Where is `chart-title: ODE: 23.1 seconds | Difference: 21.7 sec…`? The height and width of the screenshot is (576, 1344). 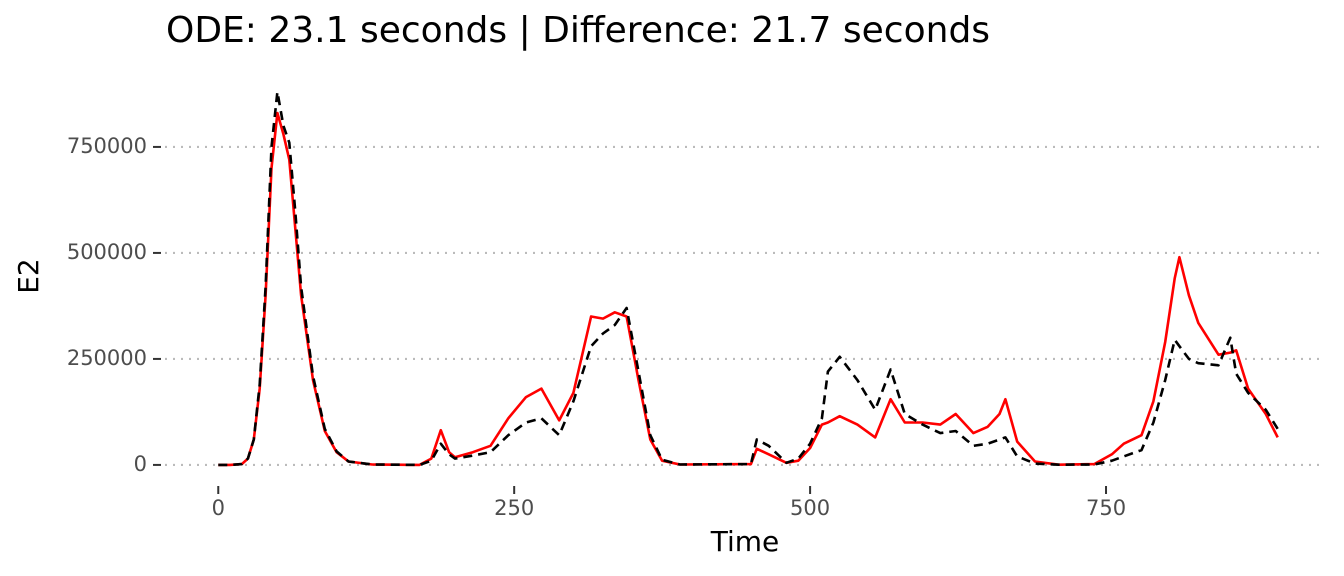
chart-title: ODE: 23.1 seconds | Difference: 21.7 sec… is located at coordinates (578, 30).